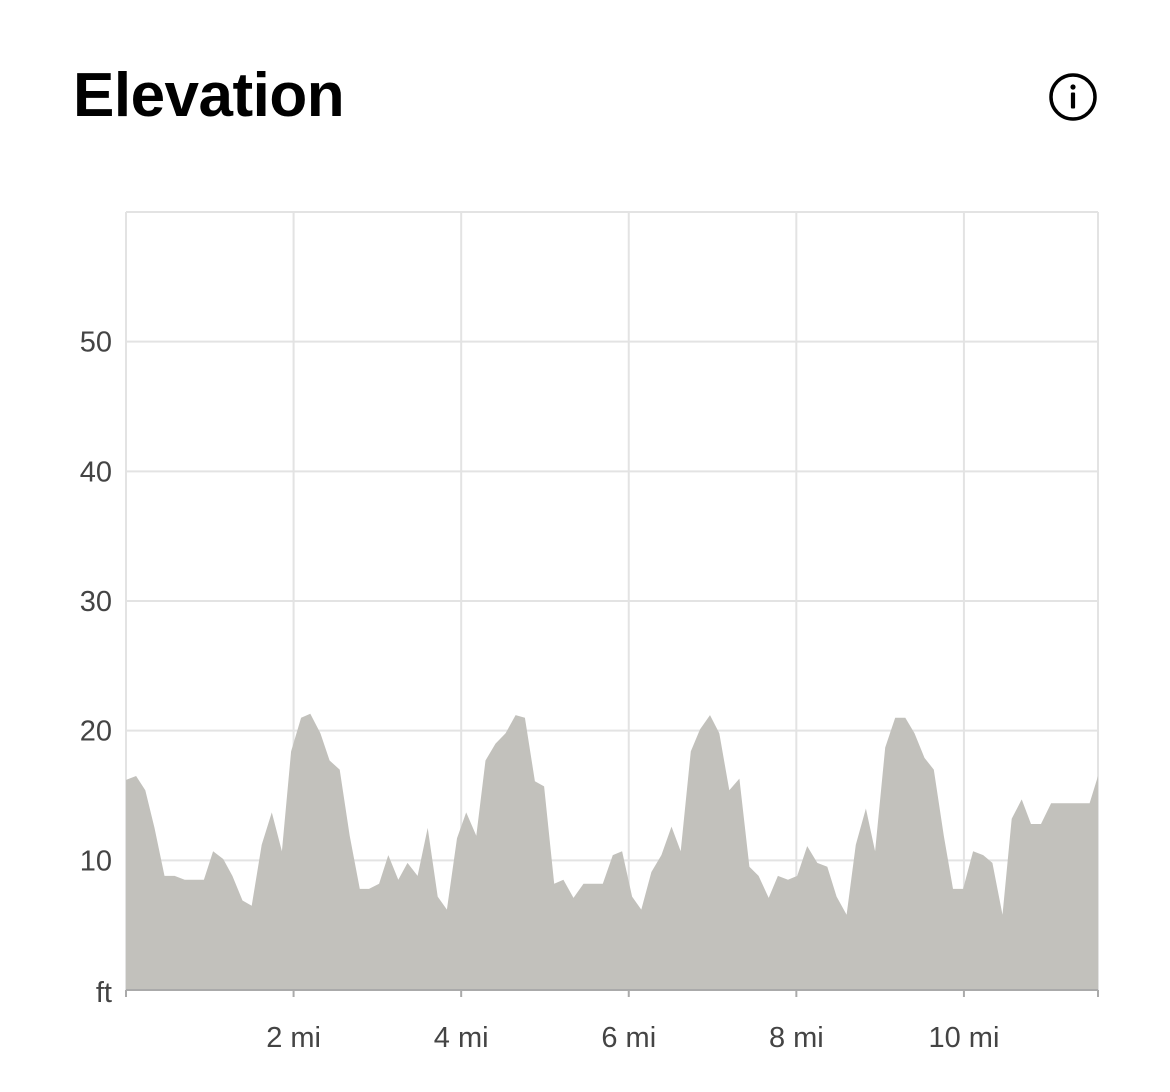  I want to click on page-title: Elevation, so click(209, 95).